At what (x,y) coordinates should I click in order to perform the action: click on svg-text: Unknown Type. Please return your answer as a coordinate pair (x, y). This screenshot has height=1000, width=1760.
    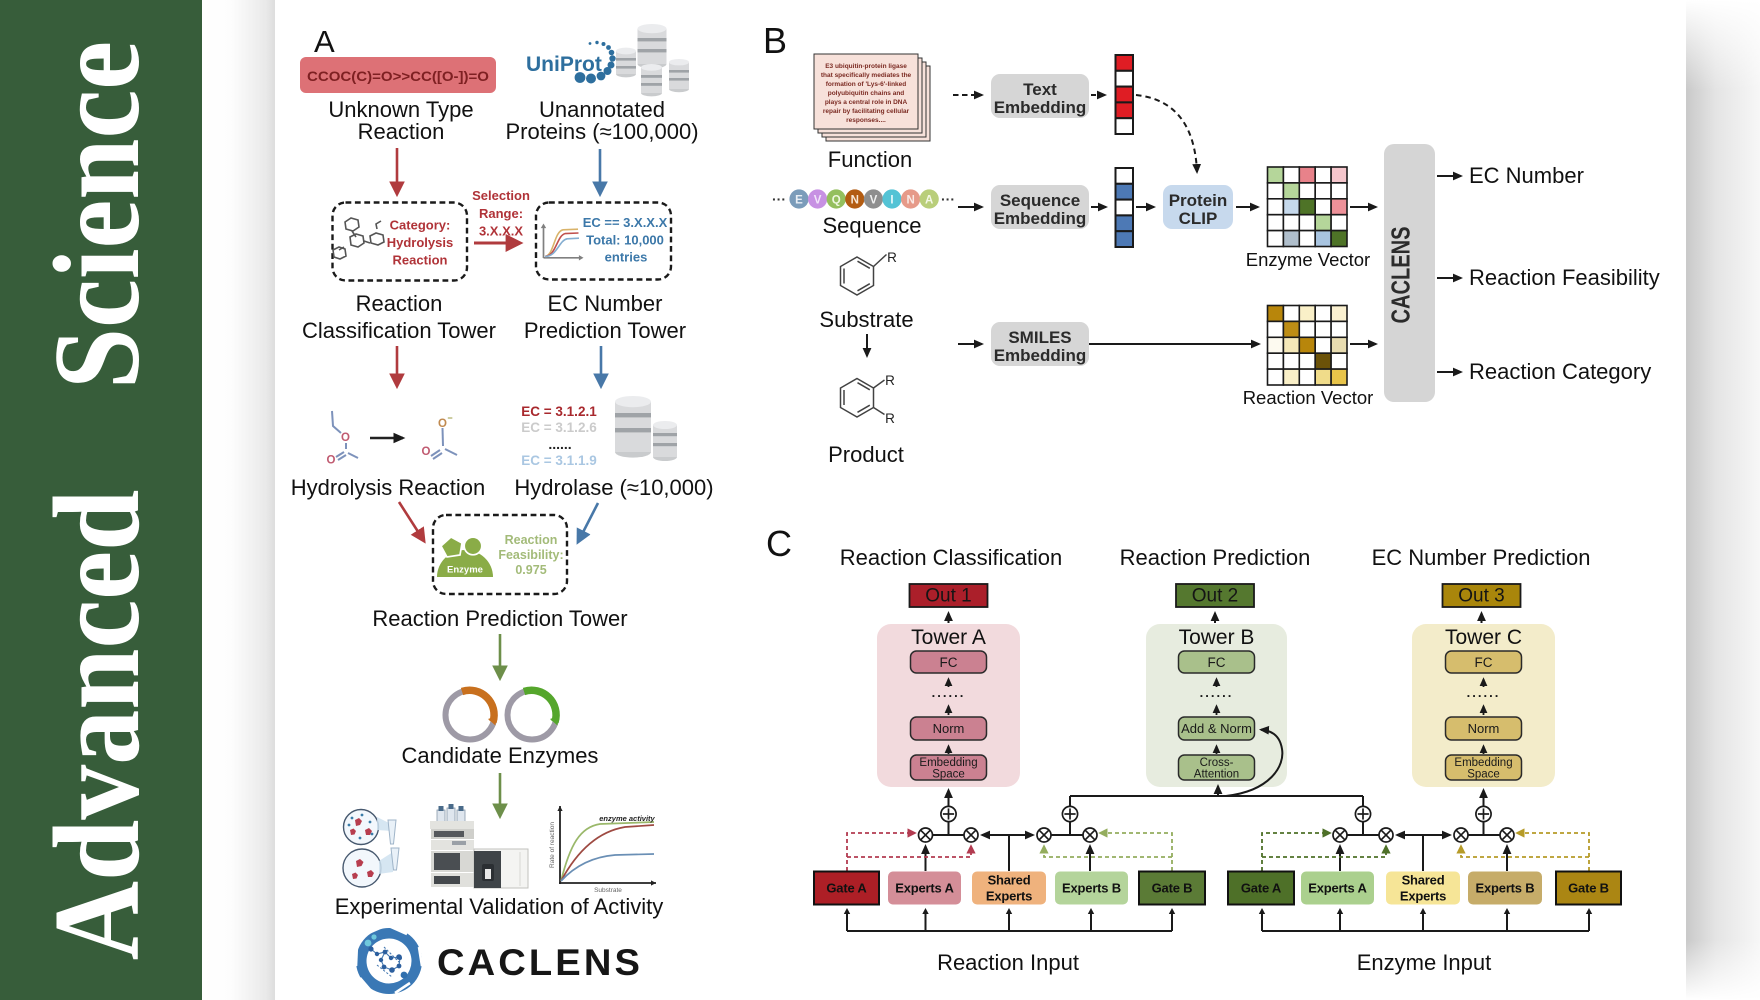
    Looking at the image, I should click on (400, 109).